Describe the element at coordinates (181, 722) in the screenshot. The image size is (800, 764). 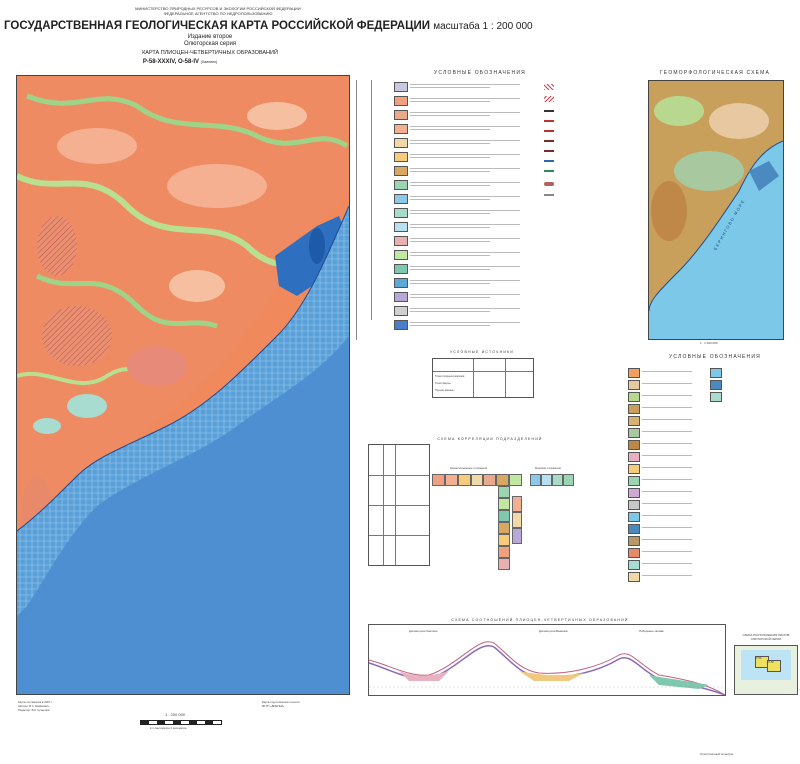
I see `scale-bar` at that location.